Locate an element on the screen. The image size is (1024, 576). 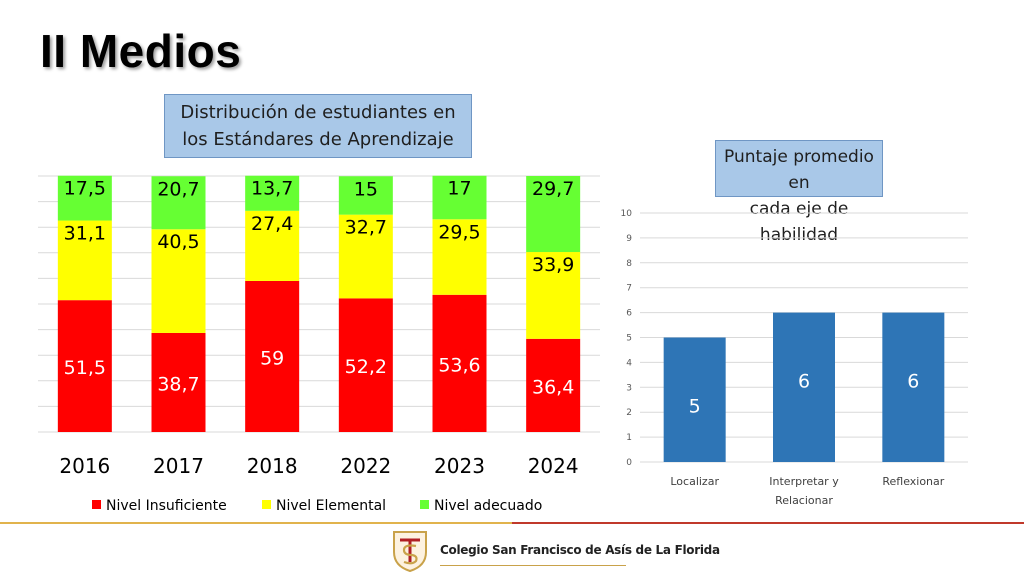
data-label: 52,2 is located at coordinates (366, 367).